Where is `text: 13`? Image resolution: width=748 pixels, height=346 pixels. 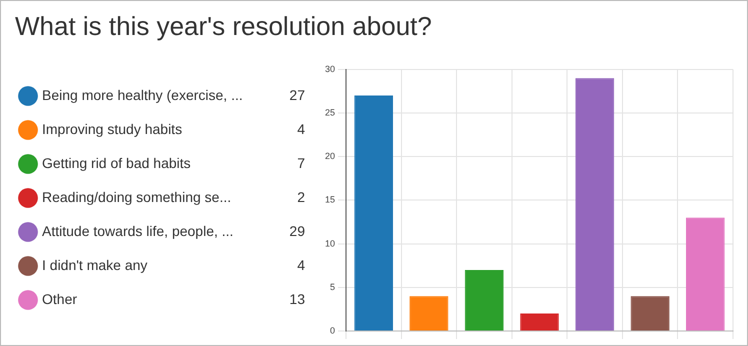 text: 13 is located at coordinates (297, 298).